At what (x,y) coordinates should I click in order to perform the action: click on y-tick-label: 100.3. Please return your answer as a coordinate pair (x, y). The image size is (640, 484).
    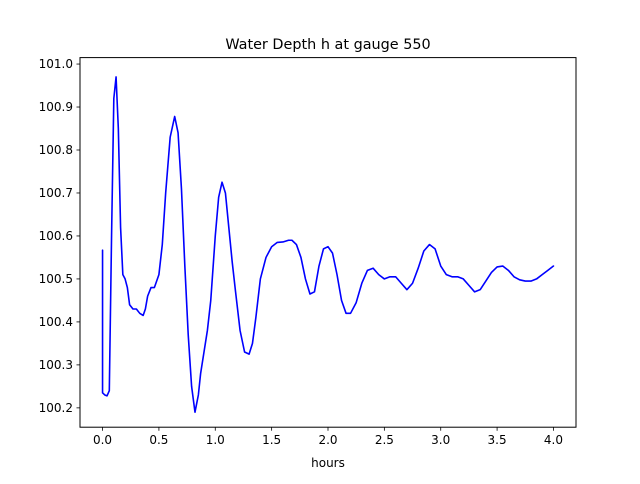
    Looking at the image, I should click on (56, 365).